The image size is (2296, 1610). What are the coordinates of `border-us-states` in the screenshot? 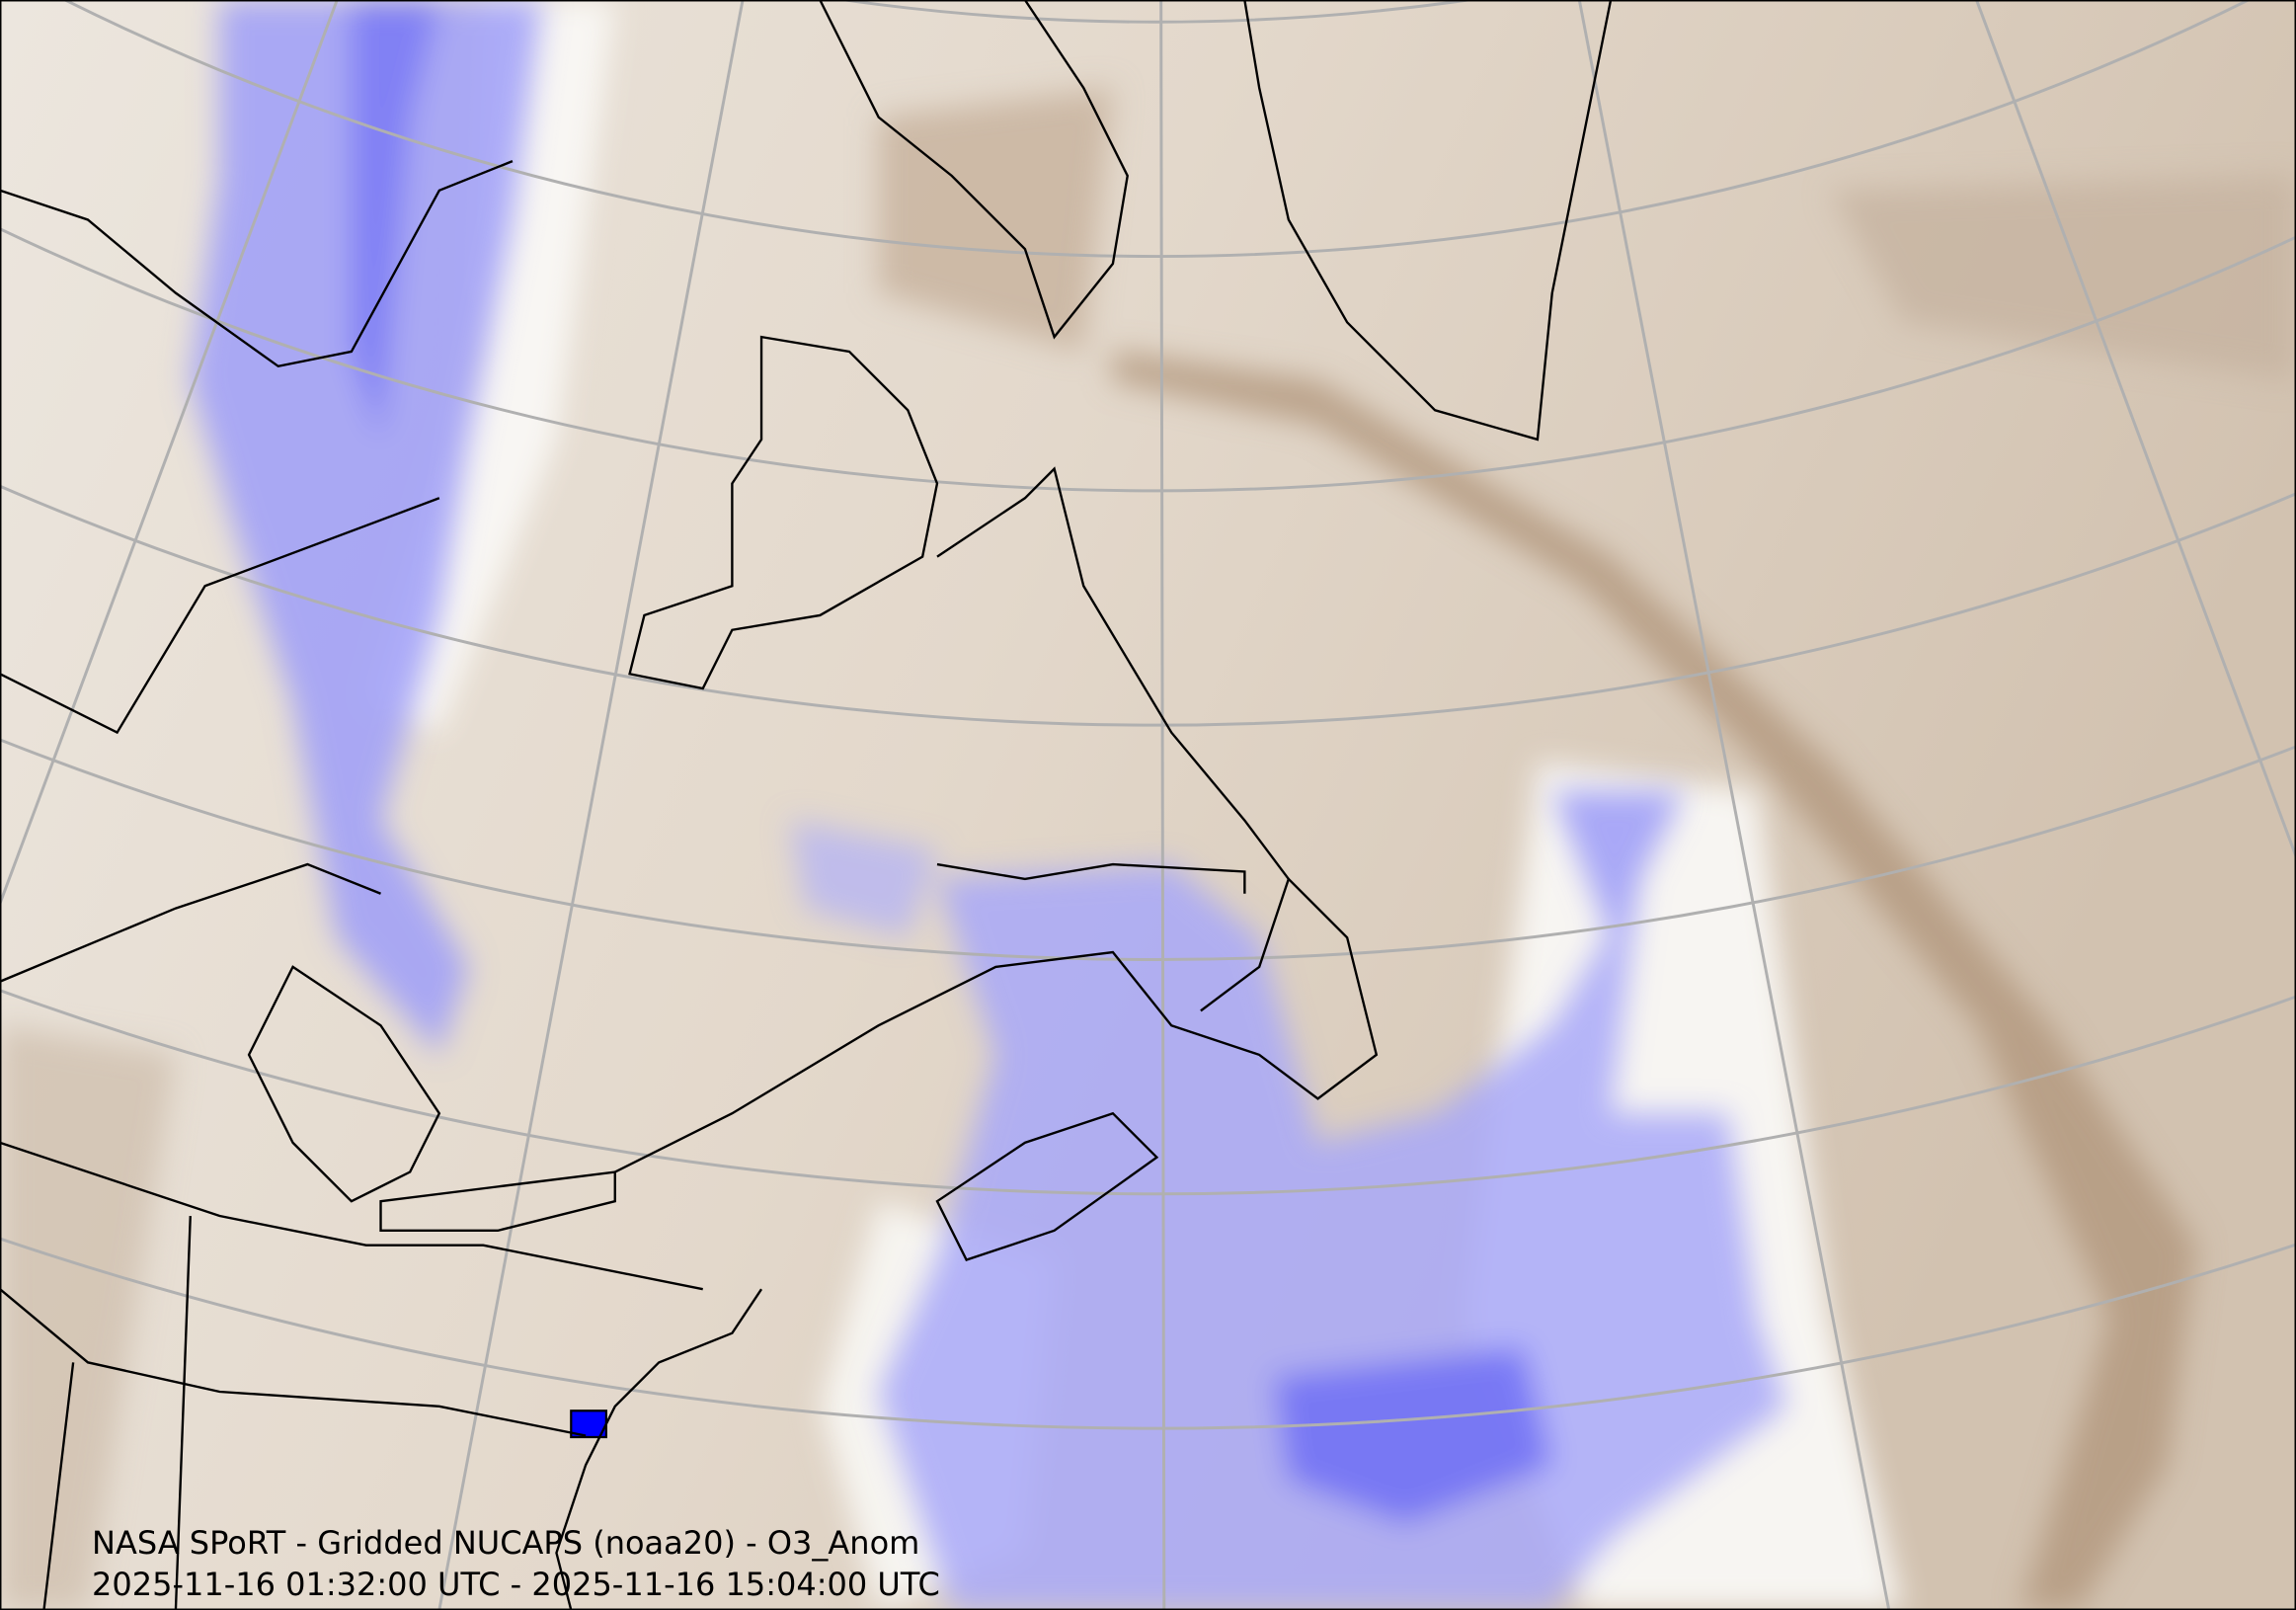 It's located at (352, 1375).